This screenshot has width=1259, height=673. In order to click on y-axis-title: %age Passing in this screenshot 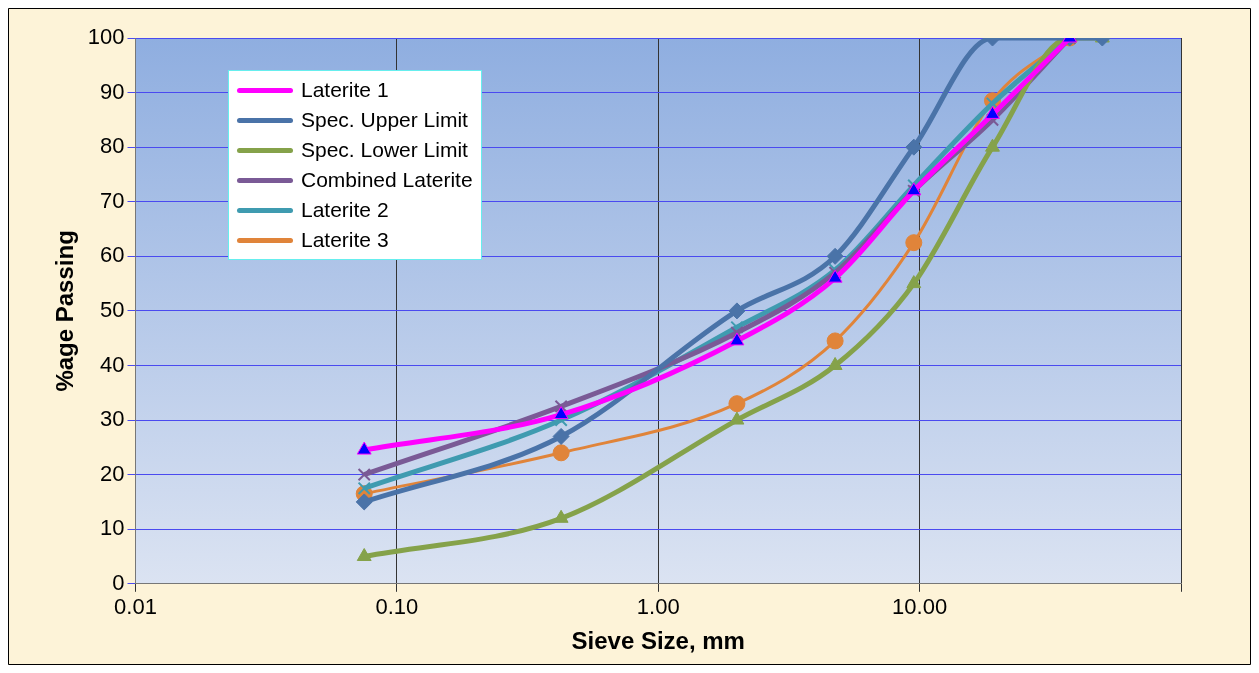, I will do `click(65, 311)`.